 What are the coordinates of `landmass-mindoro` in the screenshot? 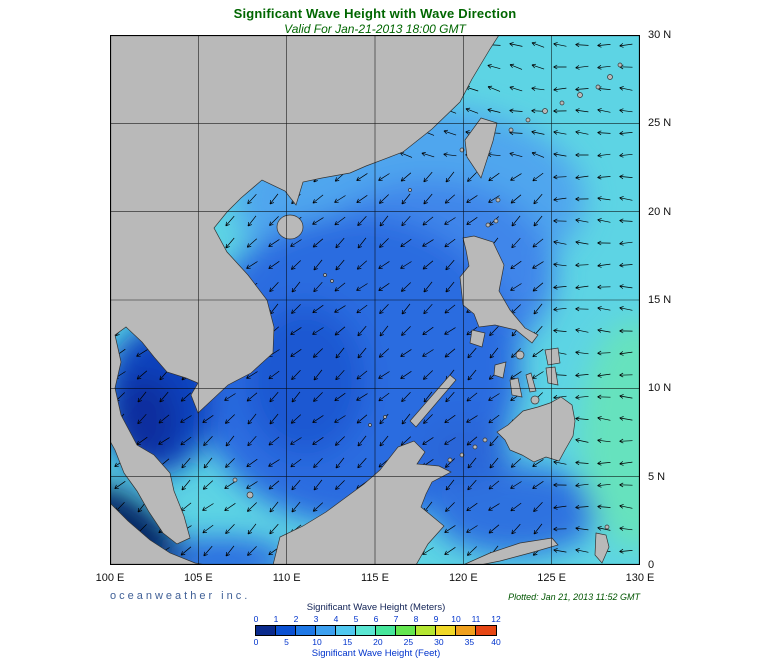 It's located at (477, 338).